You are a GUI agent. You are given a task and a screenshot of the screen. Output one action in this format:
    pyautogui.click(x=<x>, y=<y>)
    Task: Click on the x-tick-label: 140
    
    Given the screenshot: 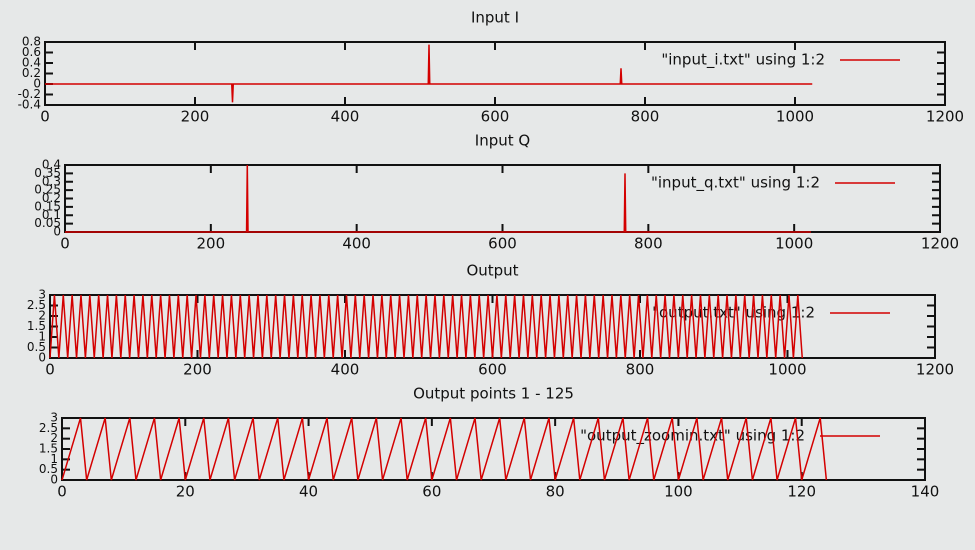 What is the action you would take?
    pyautogui.click(x=925, y=492)
    